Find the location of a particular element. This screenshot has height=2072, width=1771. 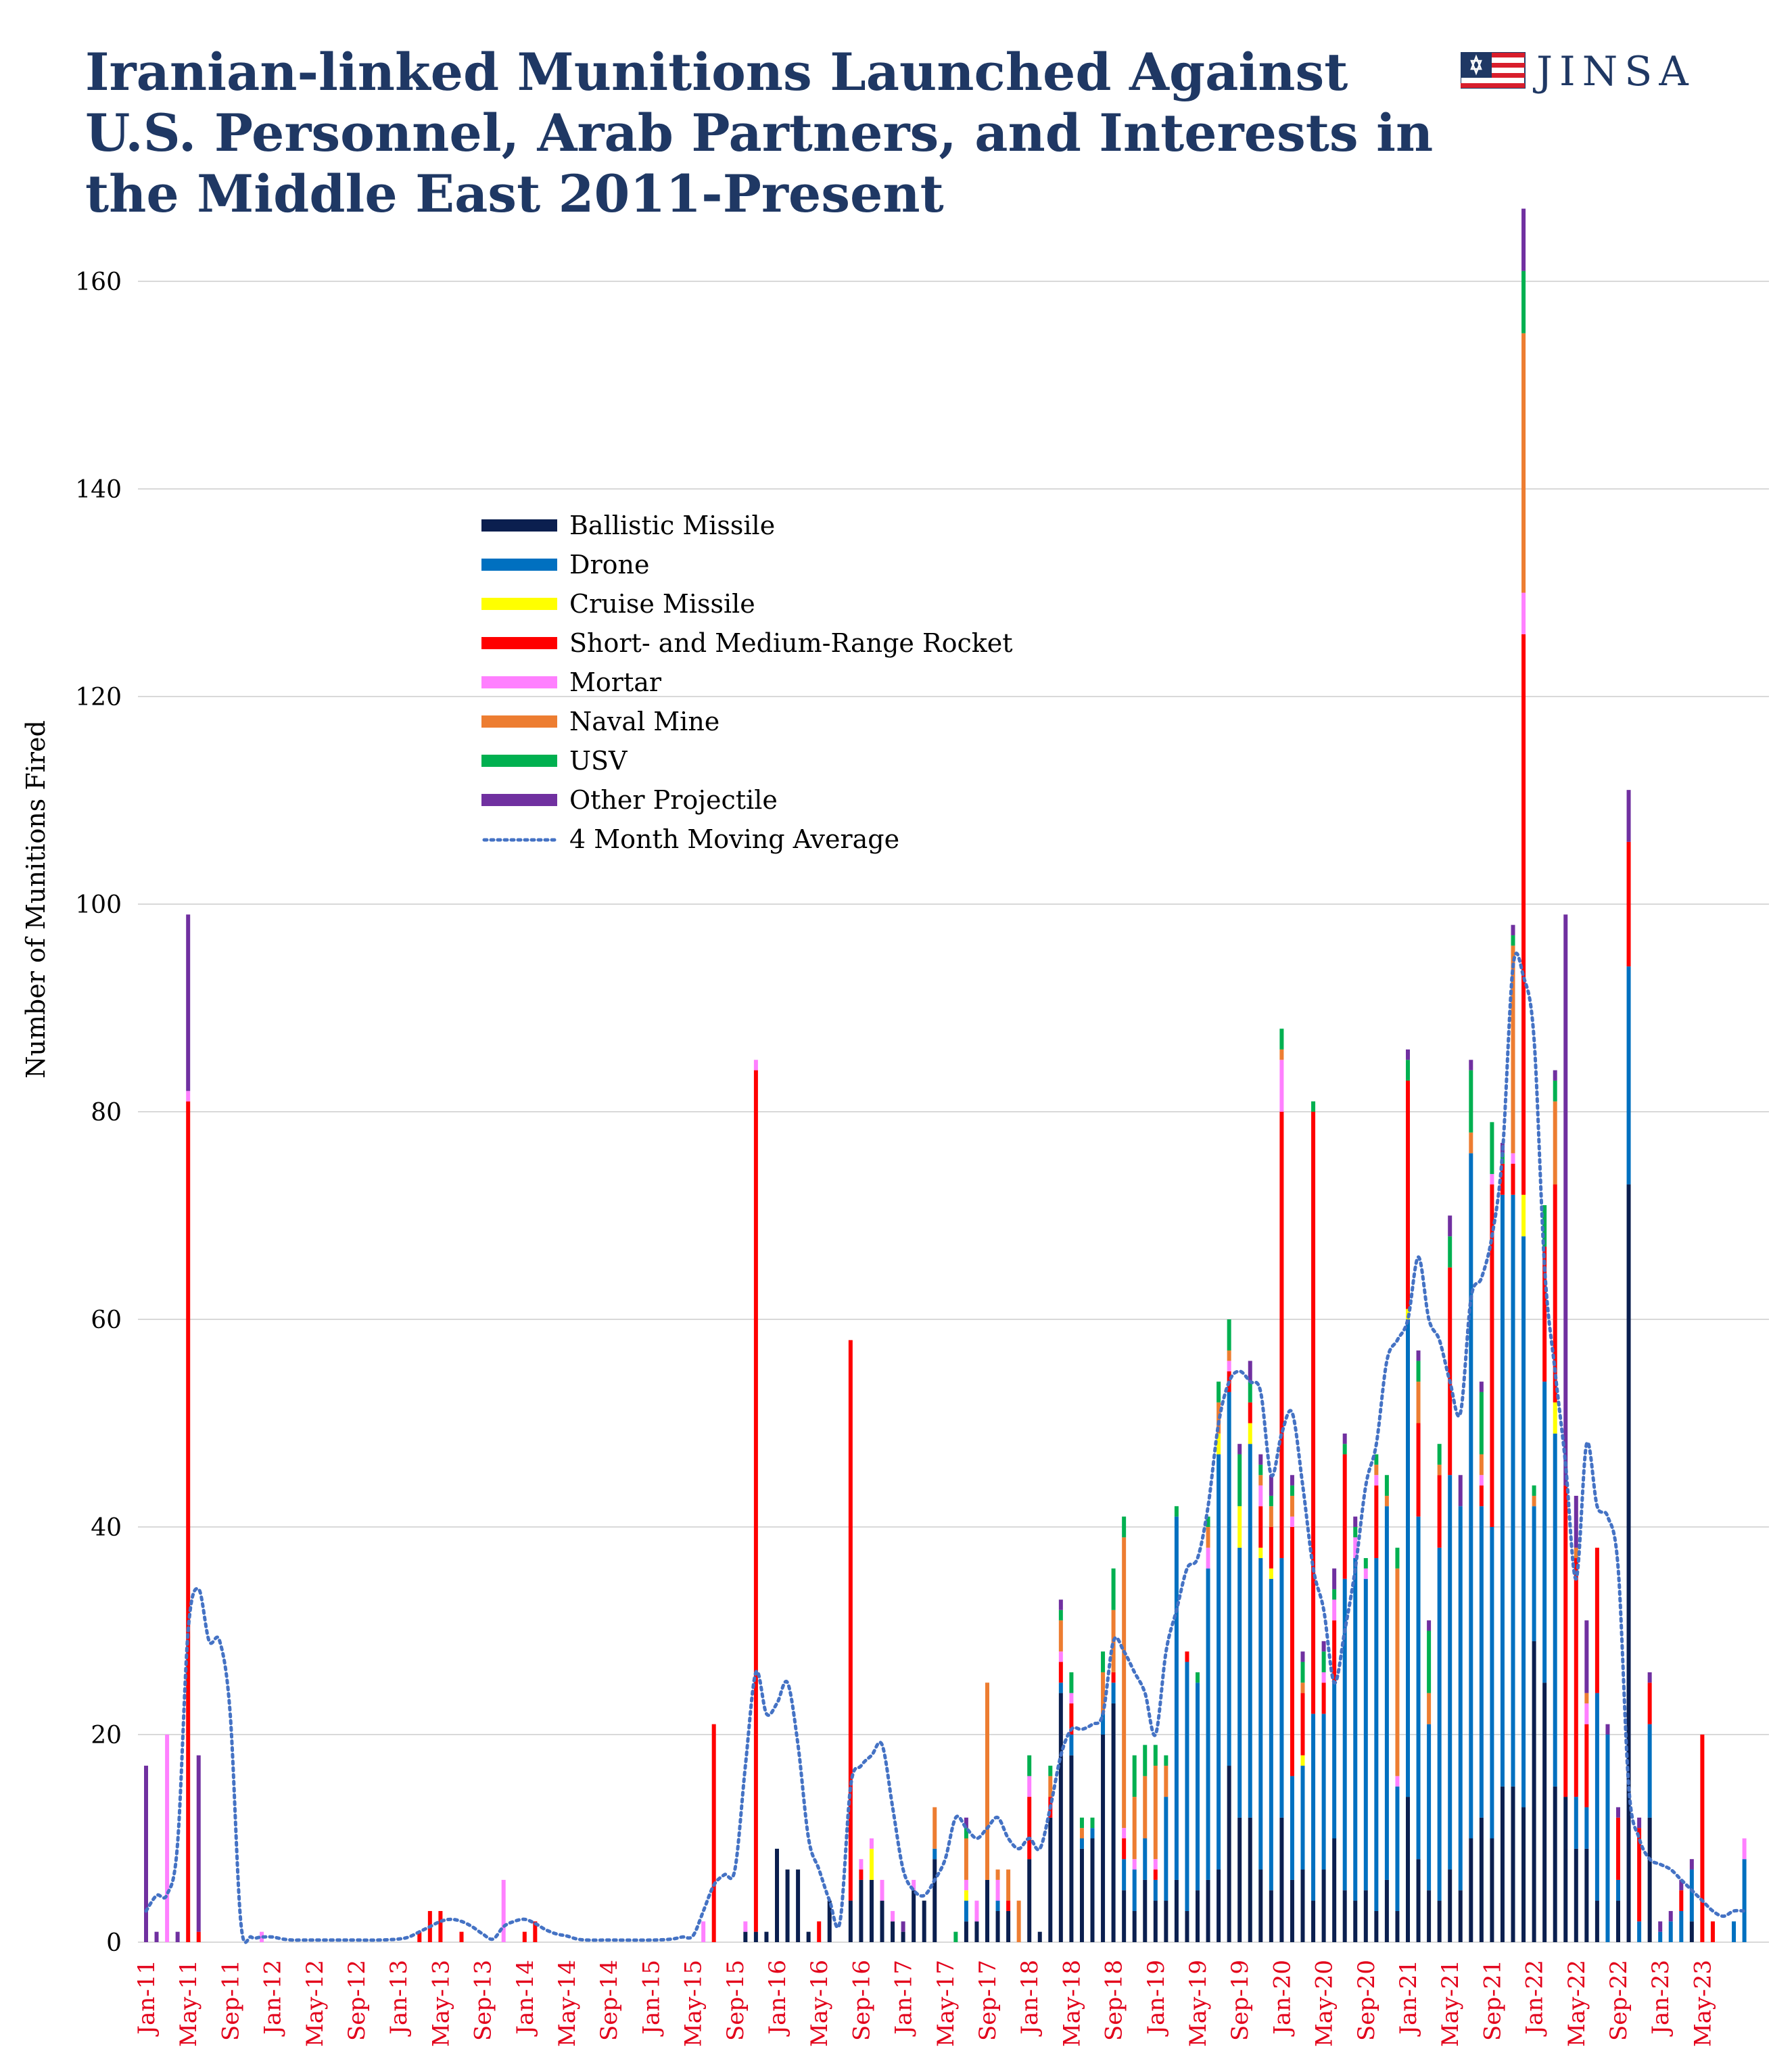

legend-label: Drone is located at coordinates (609, 565).